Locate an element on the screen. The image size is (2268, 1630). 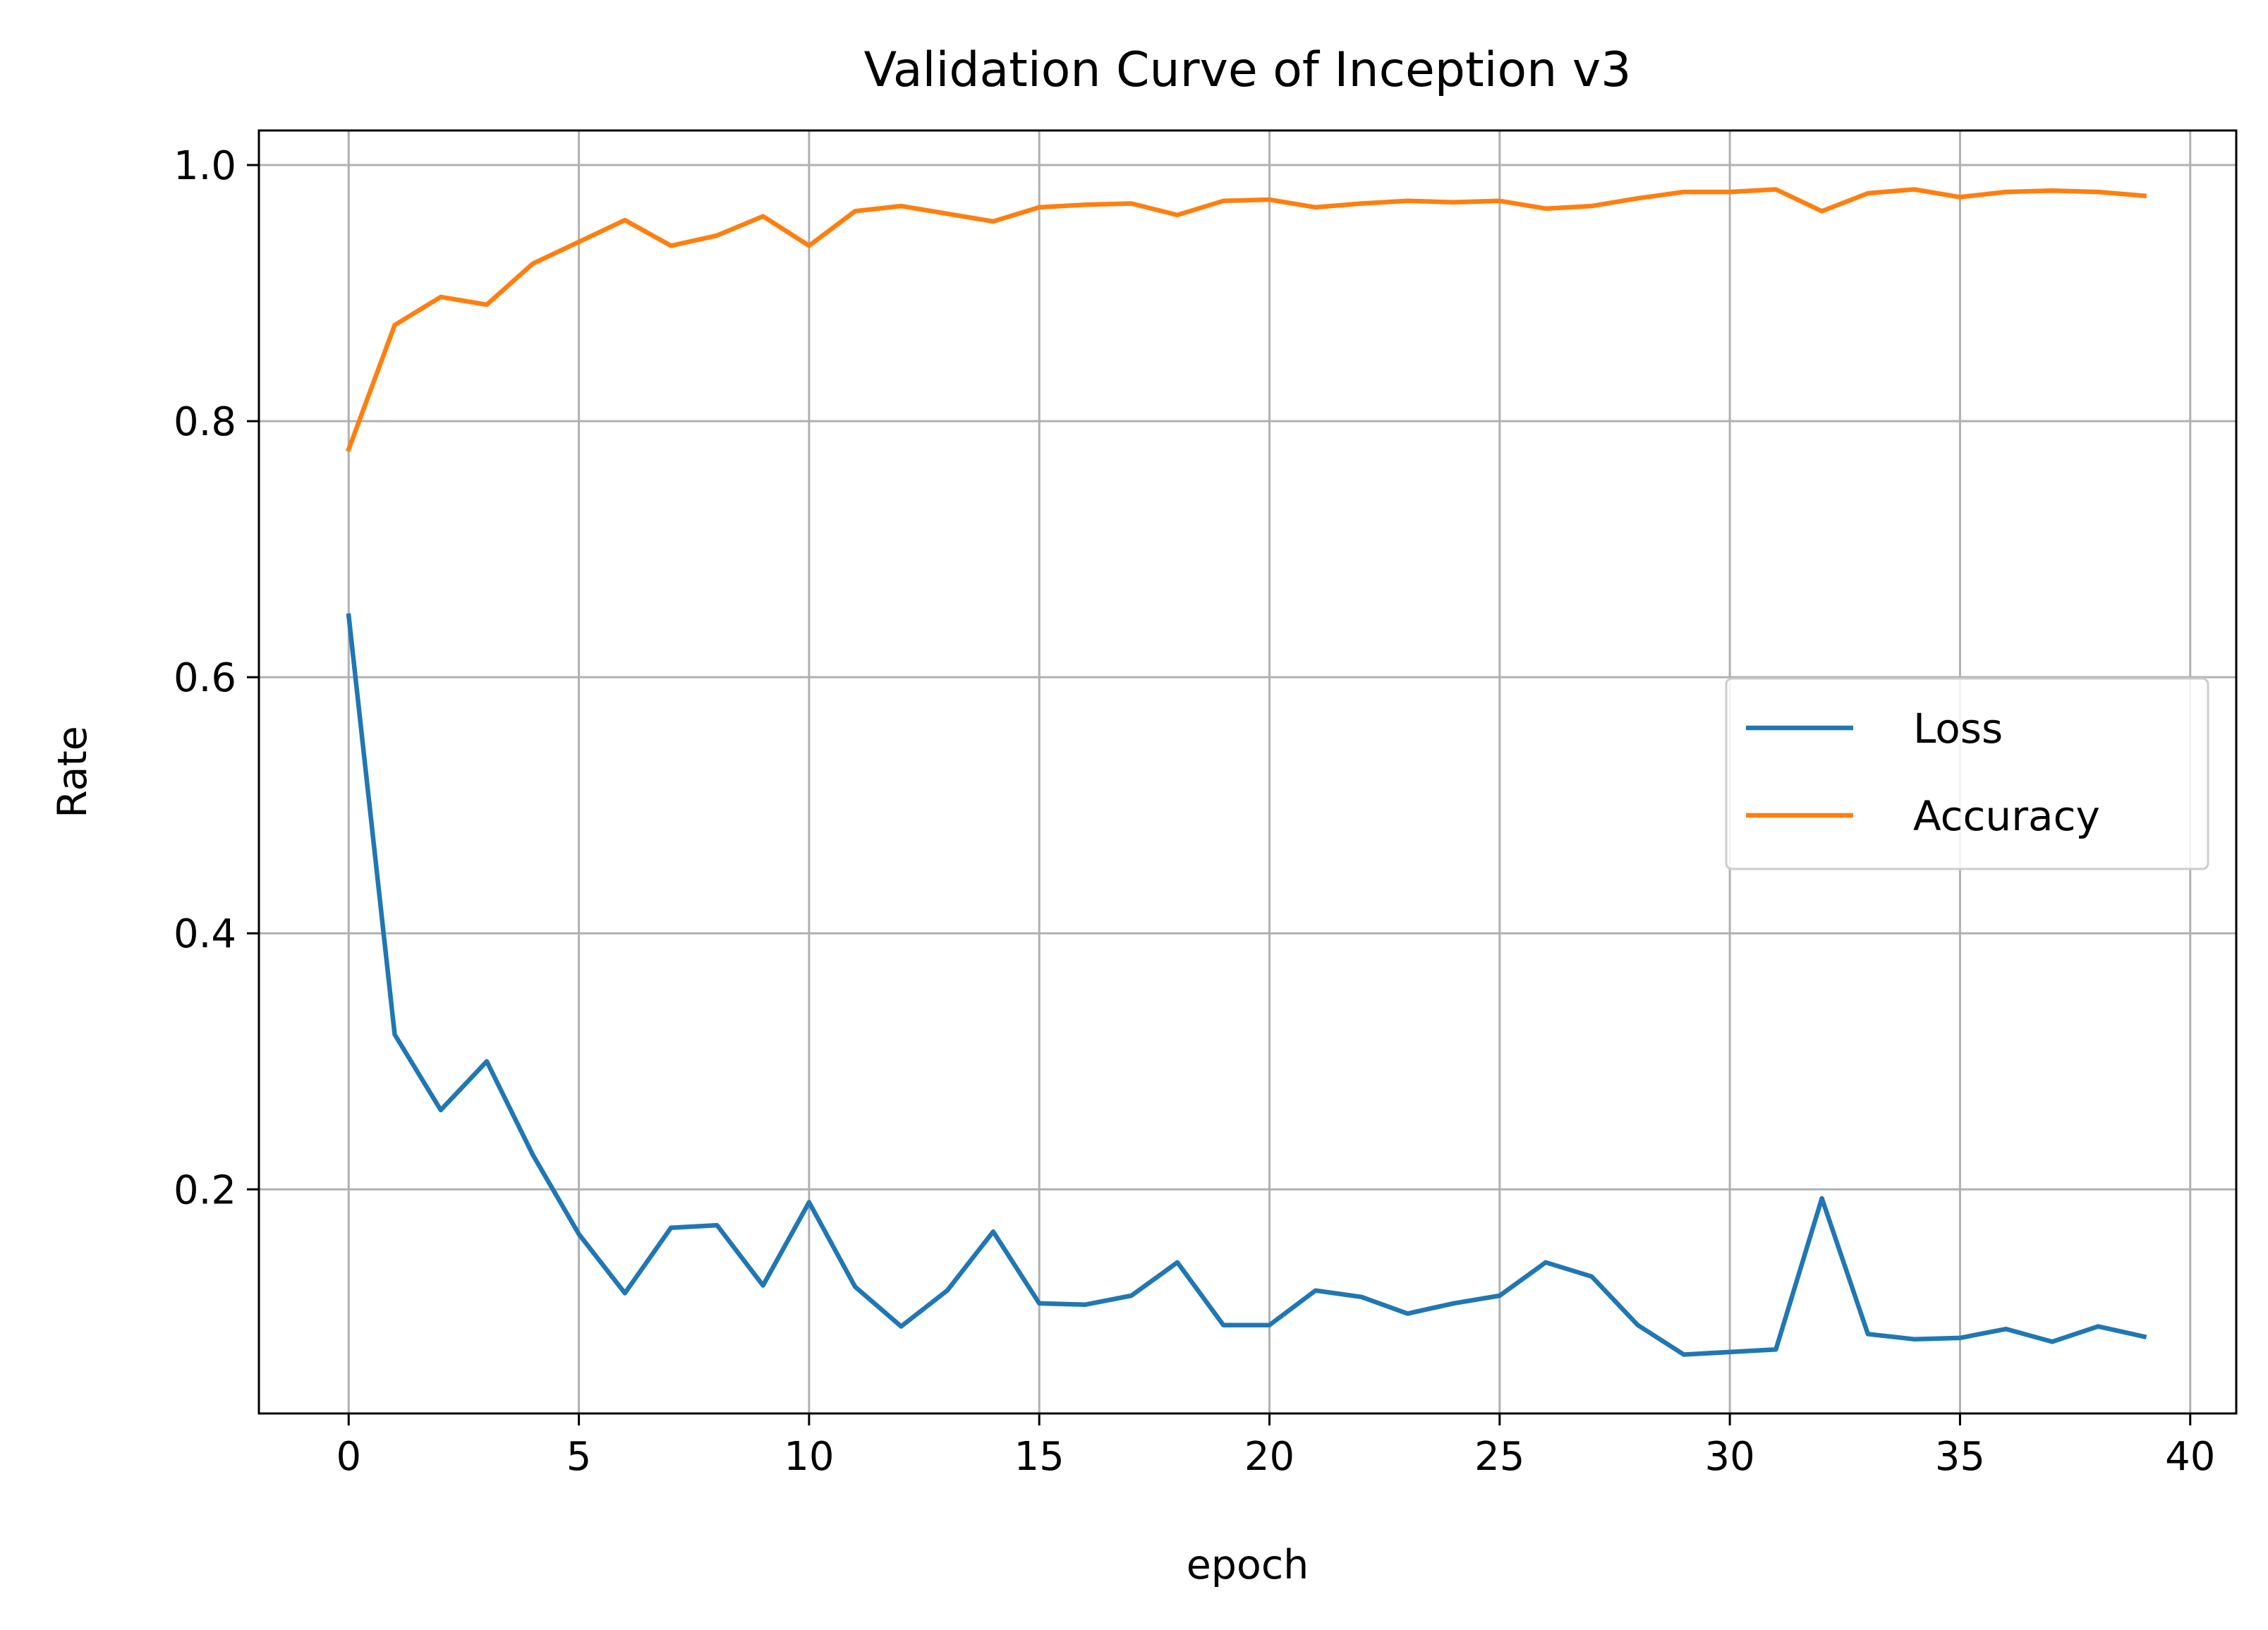
legend-label-accuracy: Accuracy is located at coordinates (2006, 816).